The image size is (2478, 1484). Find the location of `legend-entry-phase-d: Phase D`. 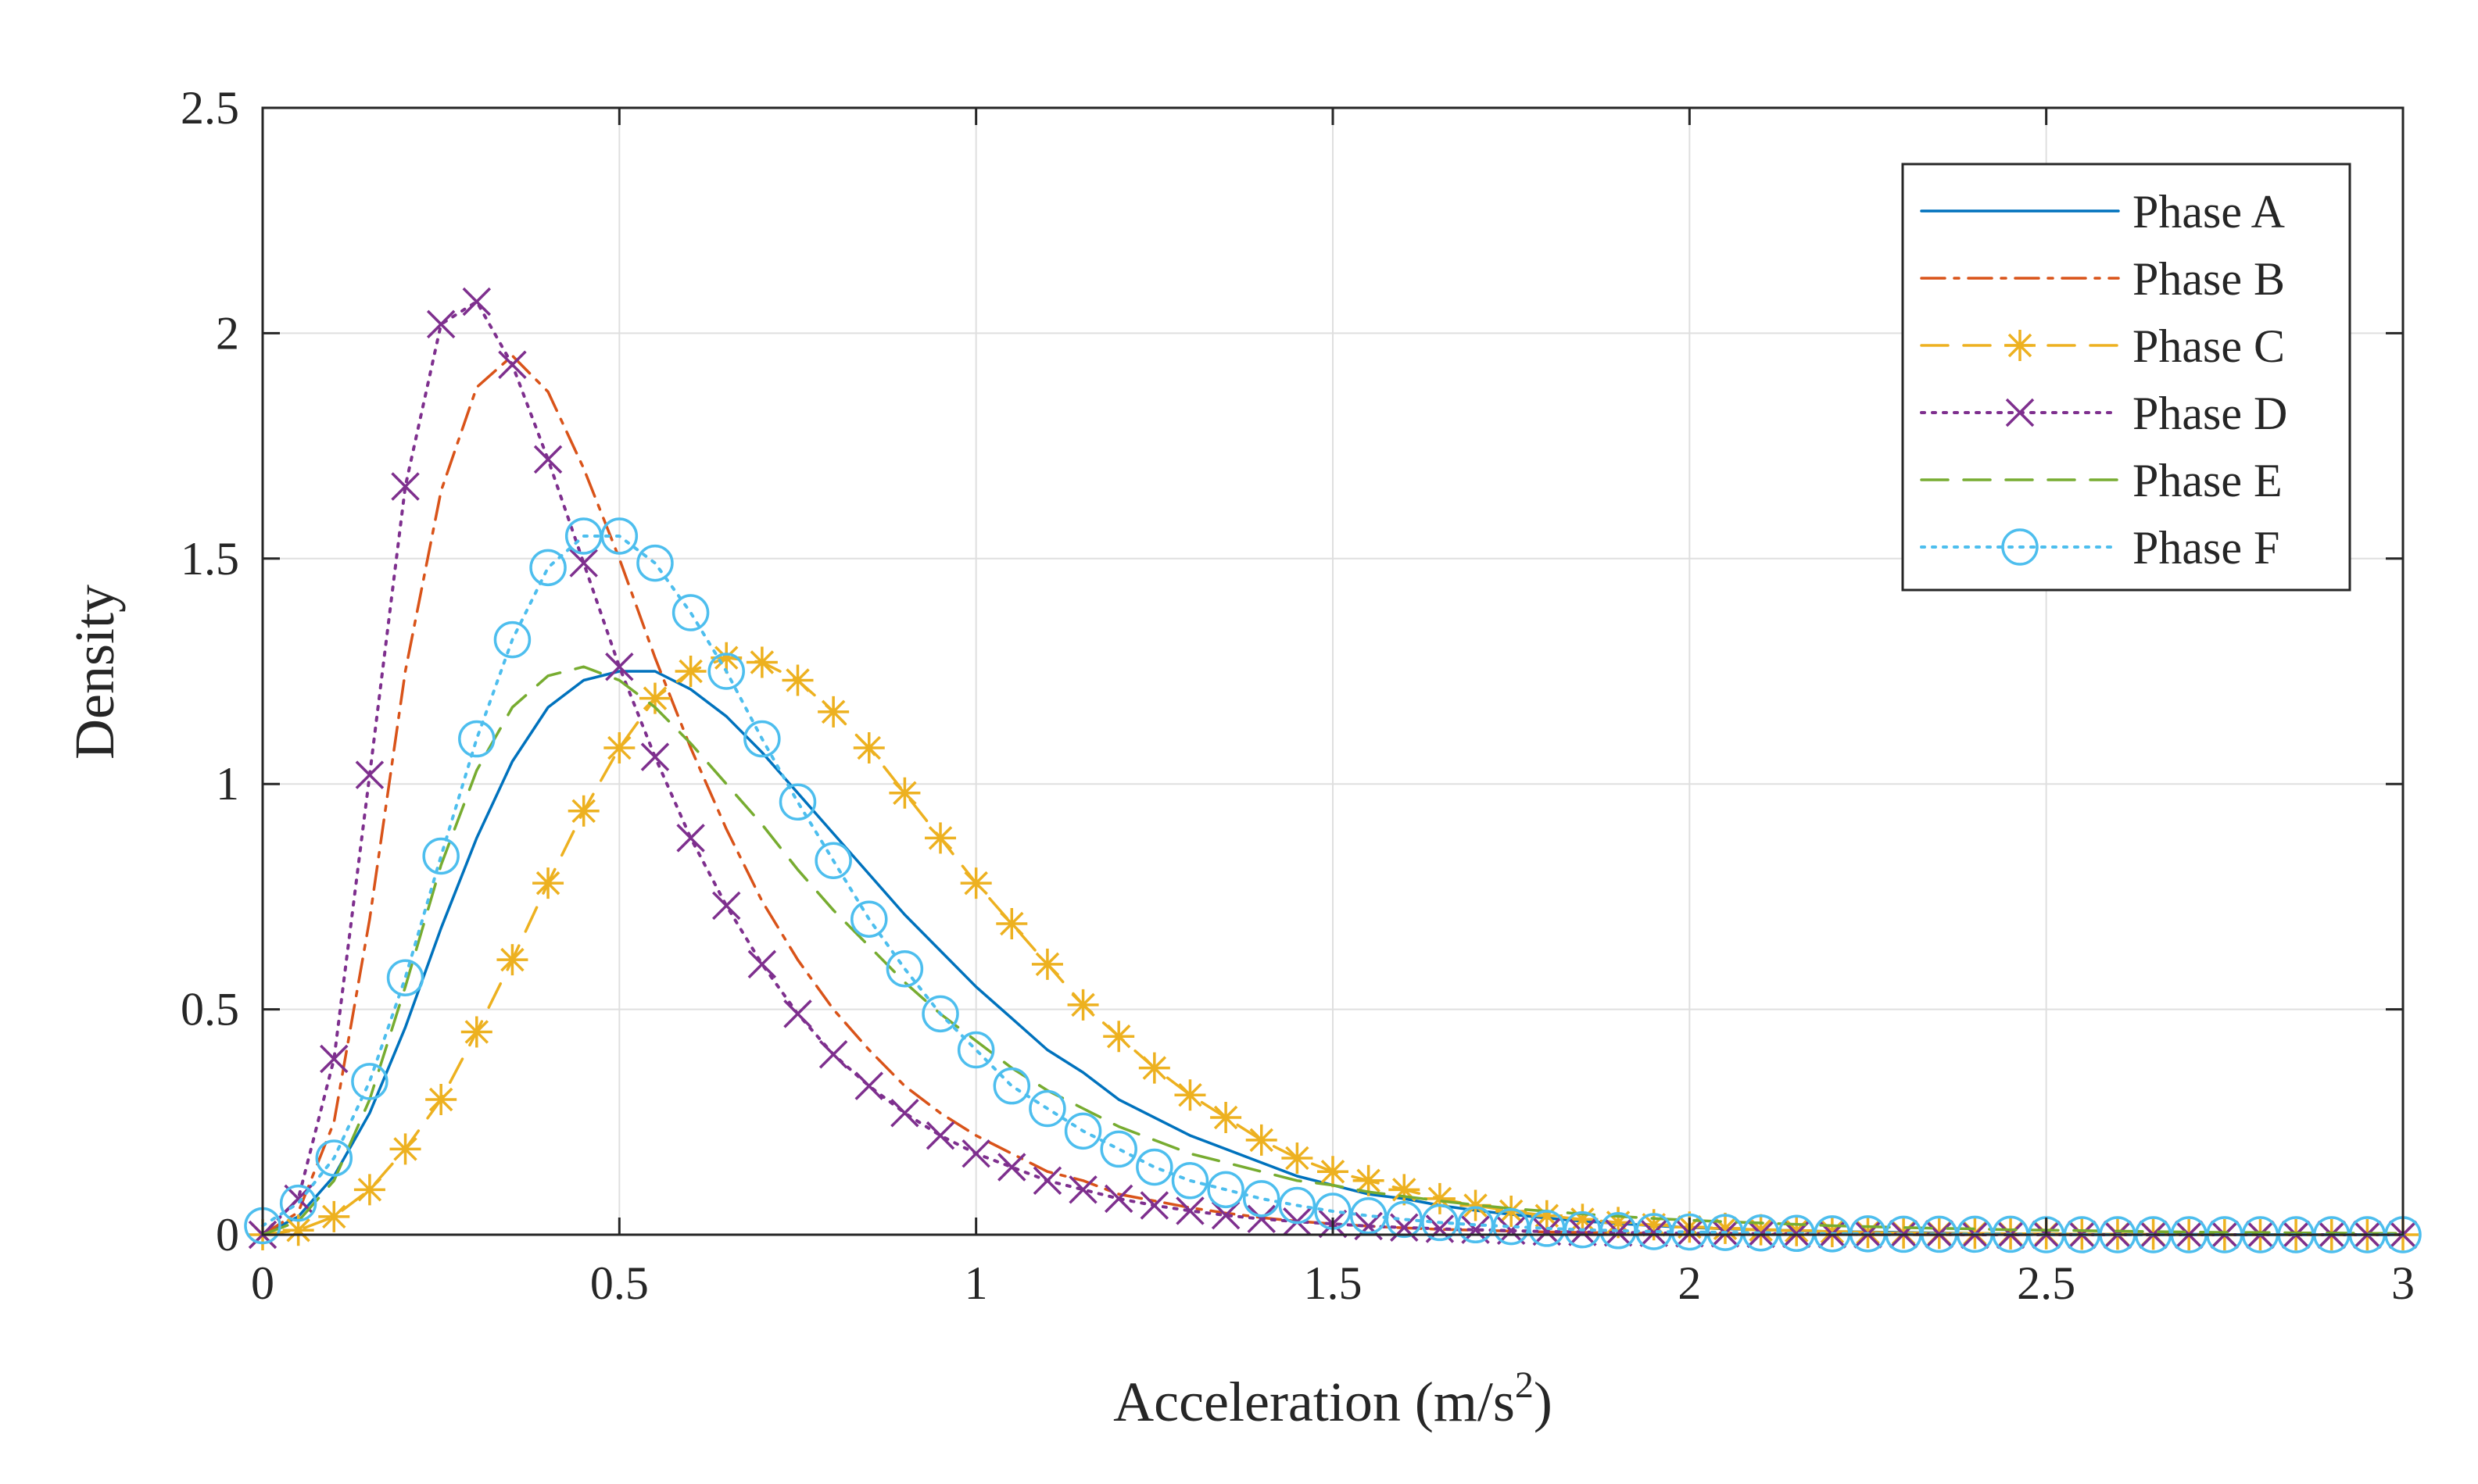

legend-entry-phase-d: Phase D is located at coordinates (2103, 413).